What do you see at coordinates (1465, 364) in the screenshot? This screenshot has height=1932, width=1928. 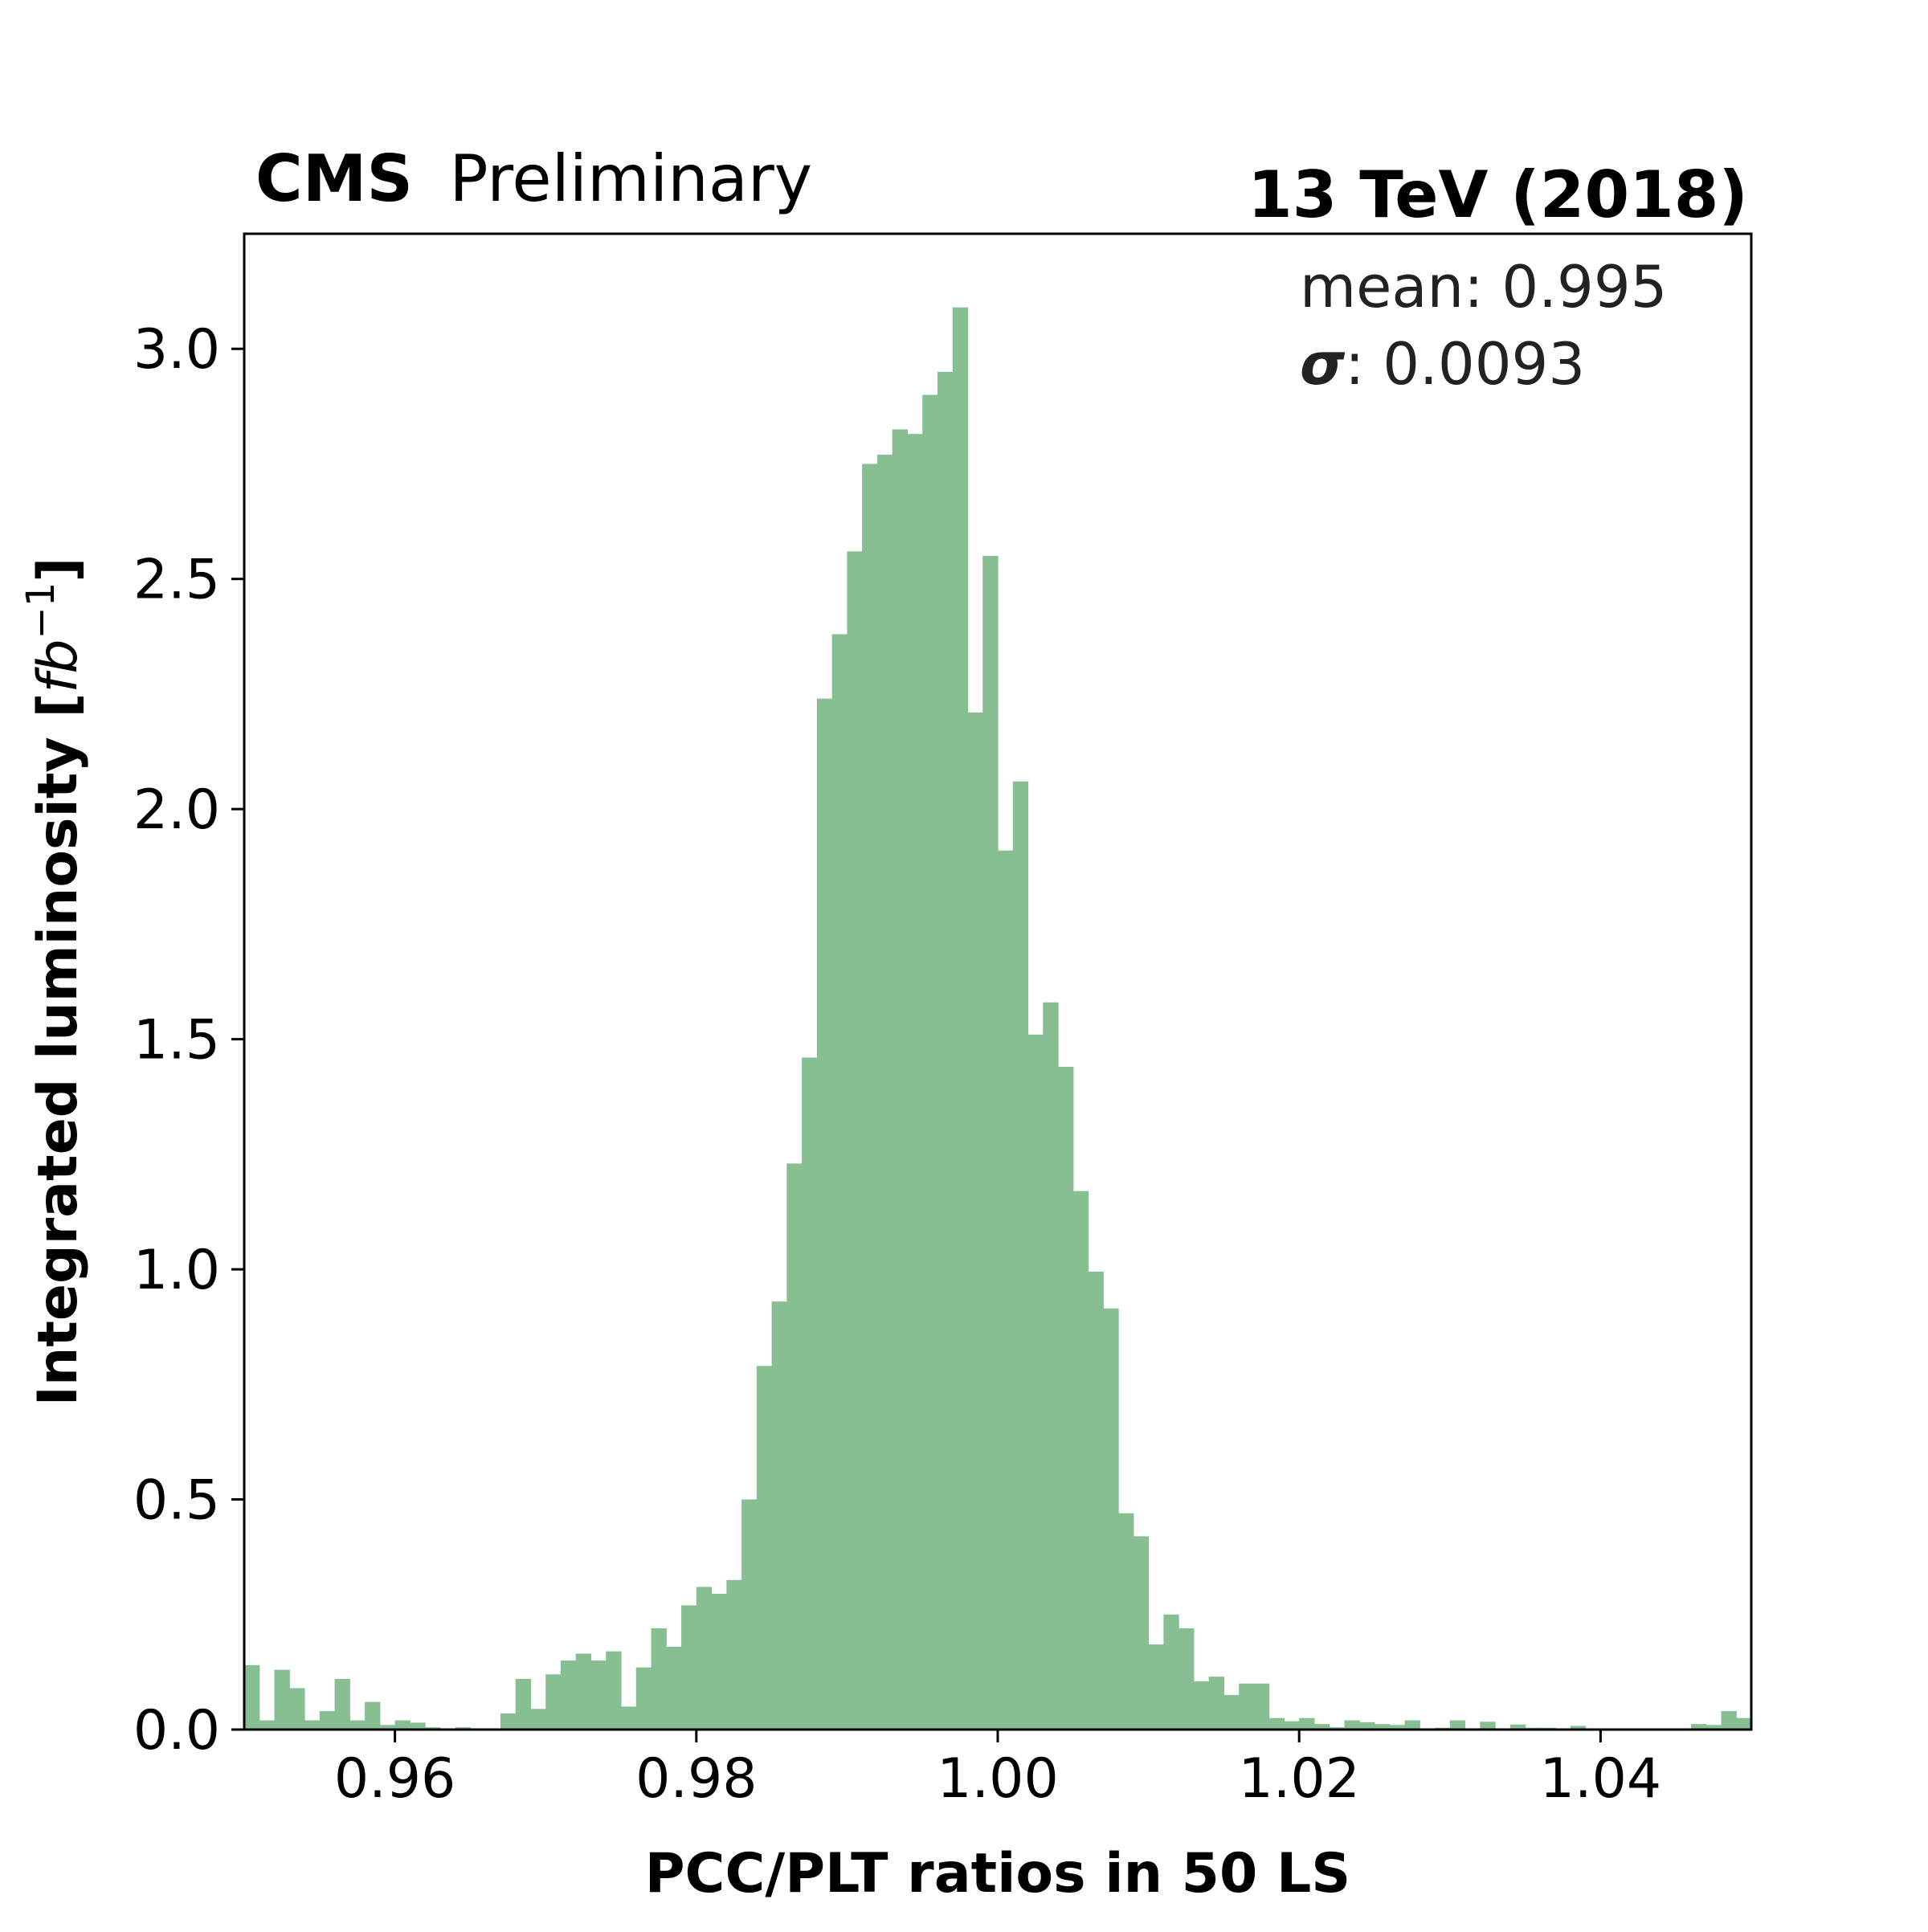 I see `sigma-value: : 0.0093` at bounding box center [1465, 364].